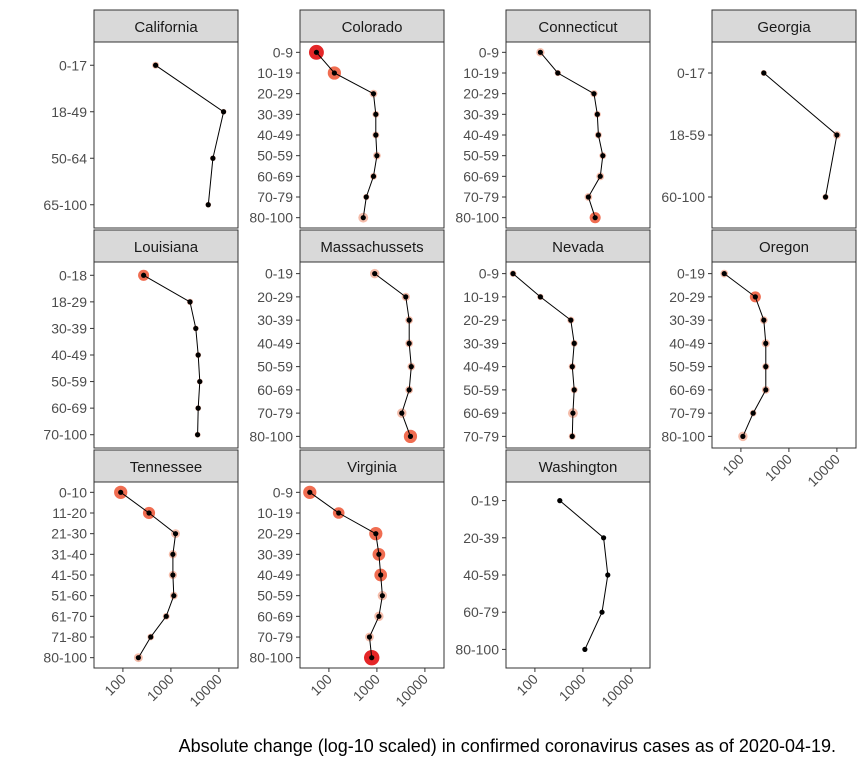  Describe the element at coordinates (784, 247) in the screenshot. I see `panel-title: Oregon` at that location.